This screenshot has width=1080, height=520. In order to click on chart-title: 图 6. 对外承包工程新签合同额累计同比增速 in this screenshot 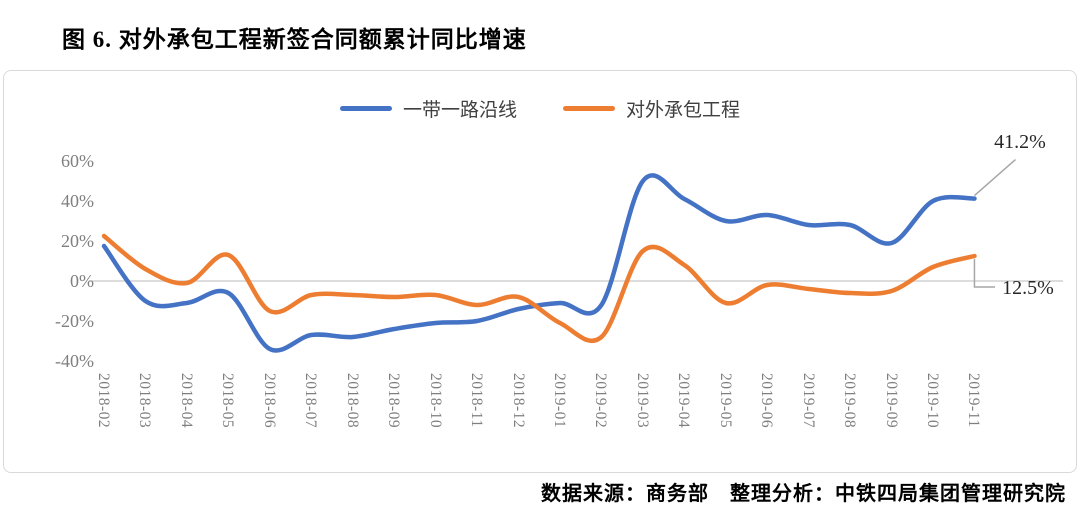, I will do `click(294, 39)`.